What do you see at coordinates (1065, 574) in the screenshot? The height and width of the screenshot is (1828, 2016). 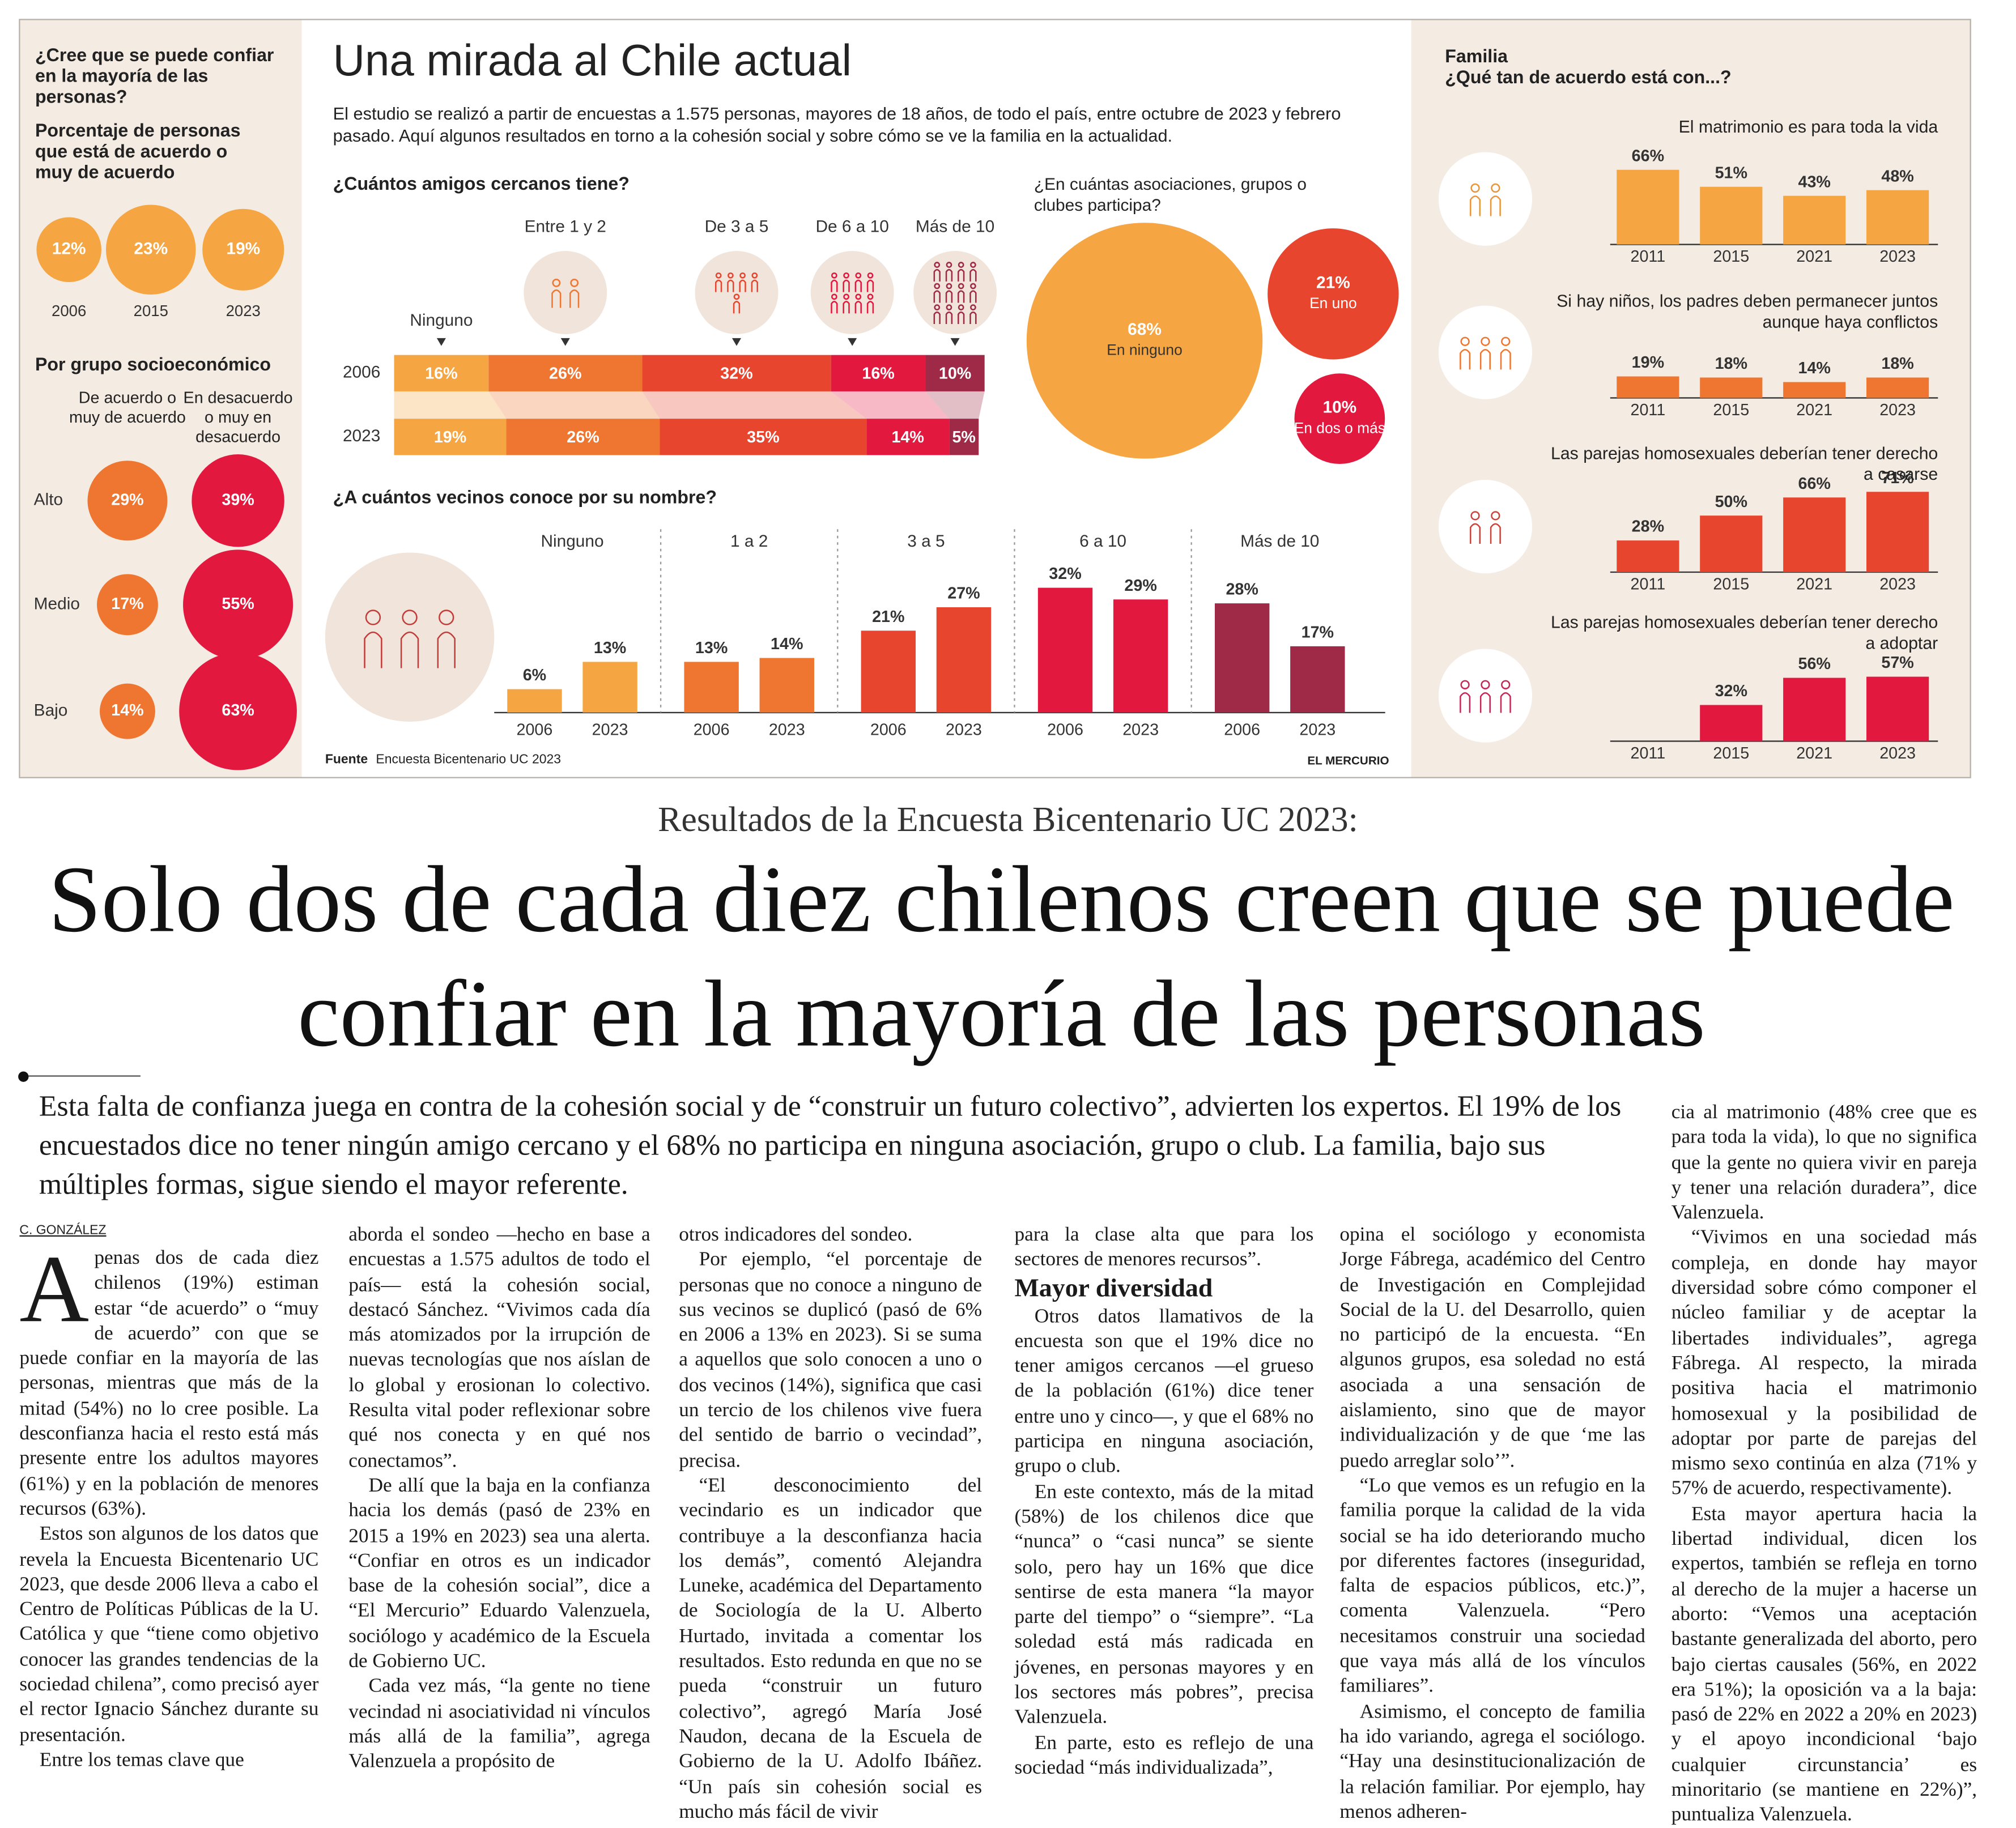 I see `value-label: 32%` at bounding box center [1065, 574].